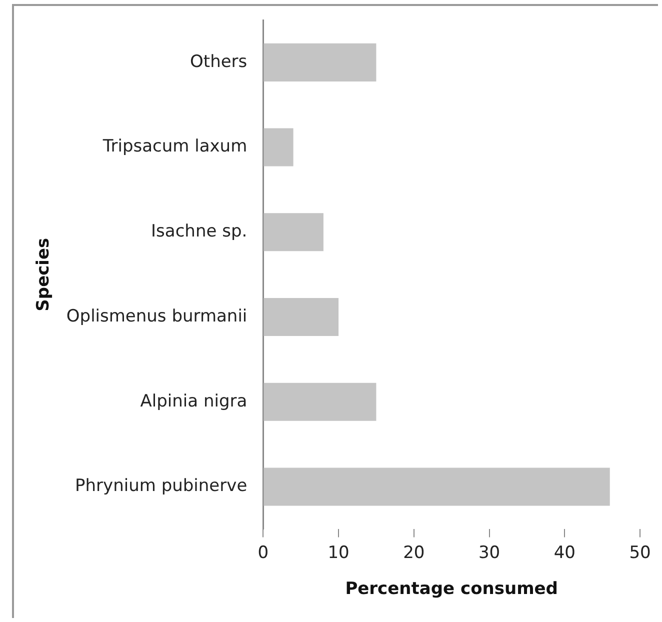 The height and width of the screenshot is (622, 662). What do you see at coordinates (219, 62) in the screenshot?
I see `y-tick-label: Others` at bounding box center [219, 62].